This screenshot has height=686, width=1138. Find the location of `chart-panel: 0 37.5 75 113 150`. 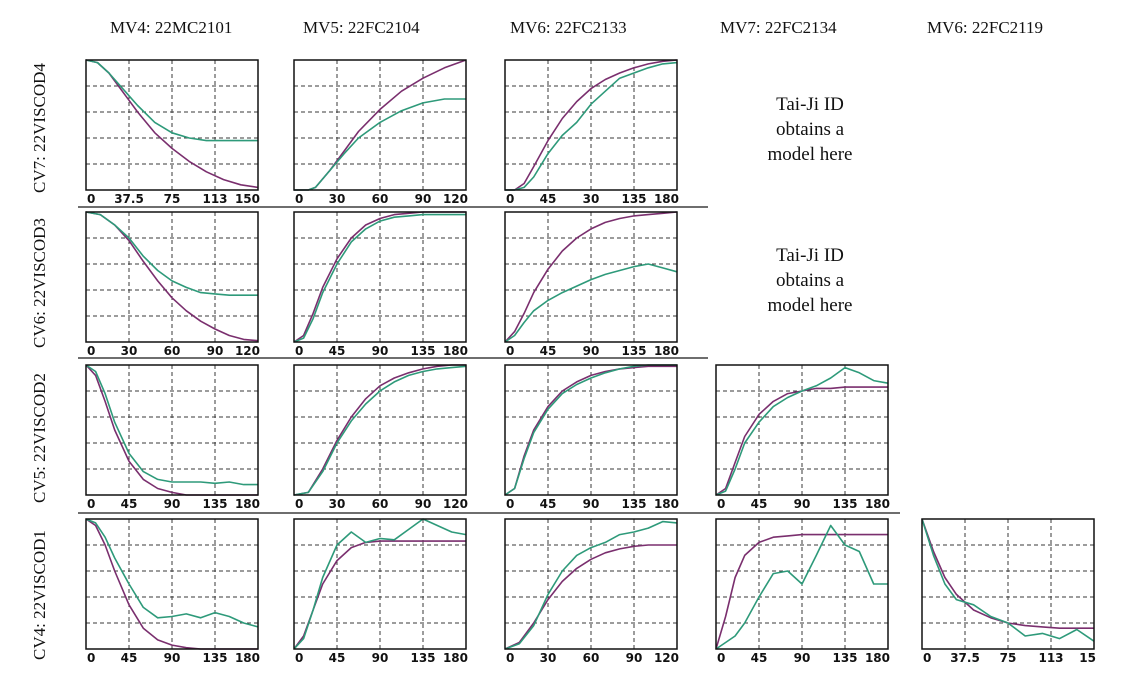

chart-panel: 0 37.5 75 113 150 is located at coordinates (172, 132).